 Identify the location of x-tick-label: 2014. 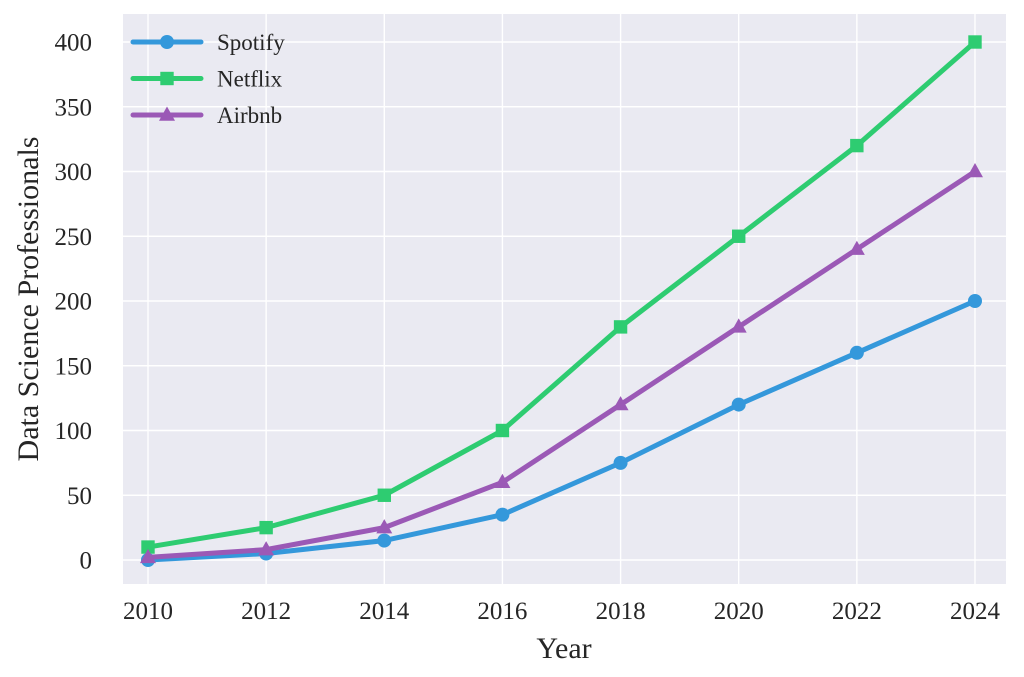
(384, 611).